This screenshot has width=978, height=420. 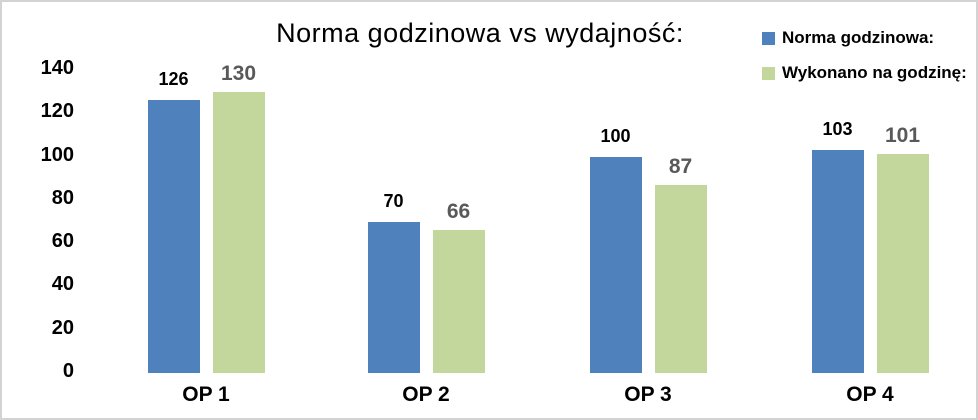 I want to click on legend-item-2: Wykonano na godzinę:, so click(x=864, y=72).